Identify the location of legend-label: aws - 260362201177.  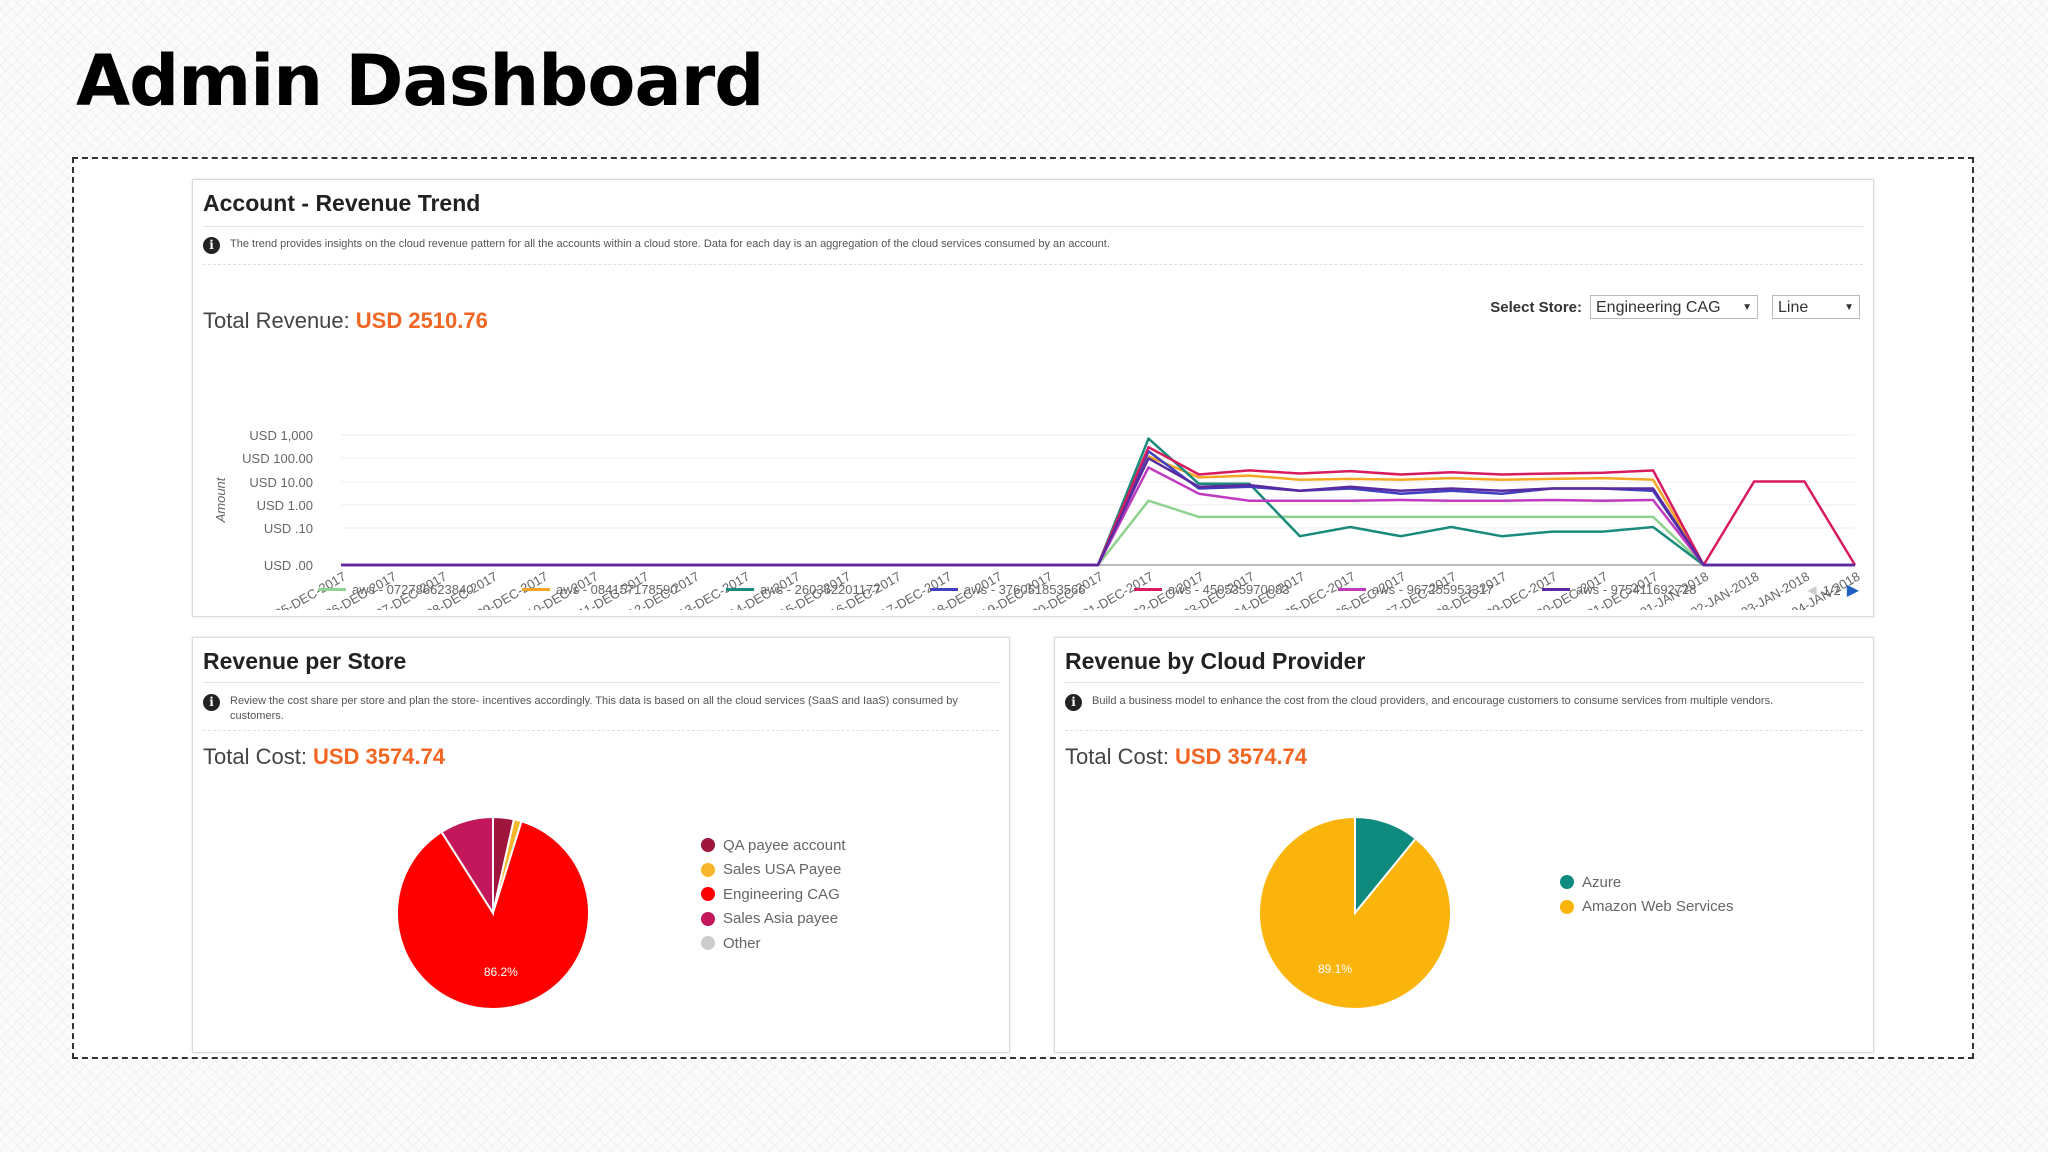
(820, 589).